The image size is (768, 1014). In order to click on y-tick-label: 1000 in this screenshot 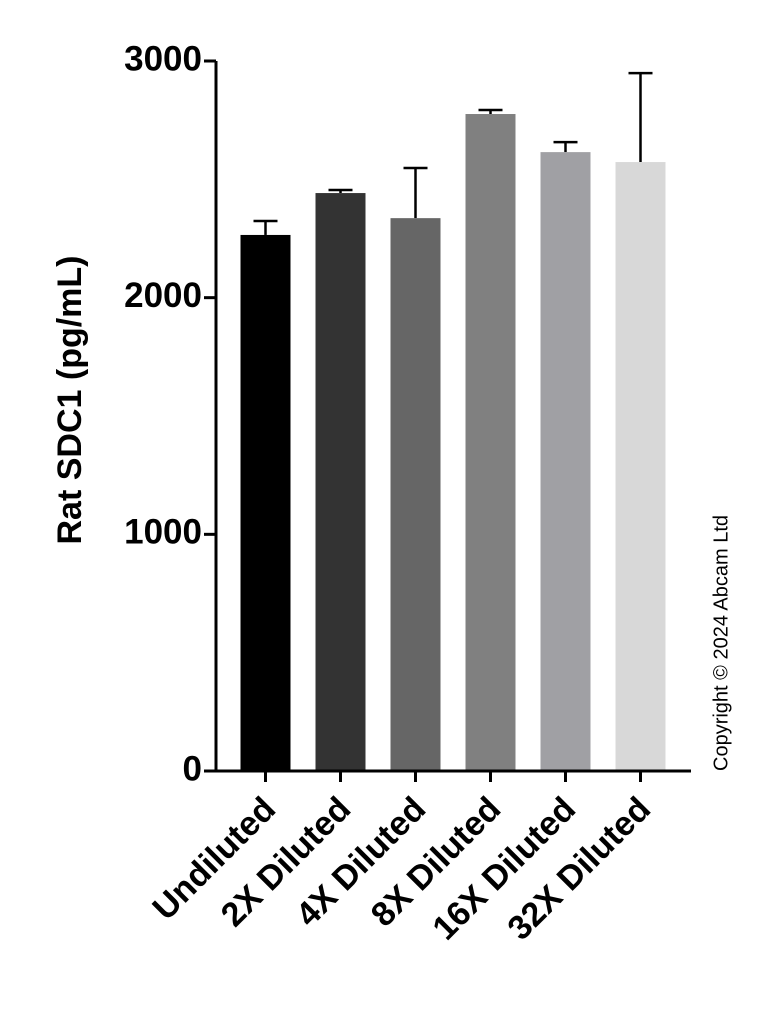, I will do `click(163, 532)`.